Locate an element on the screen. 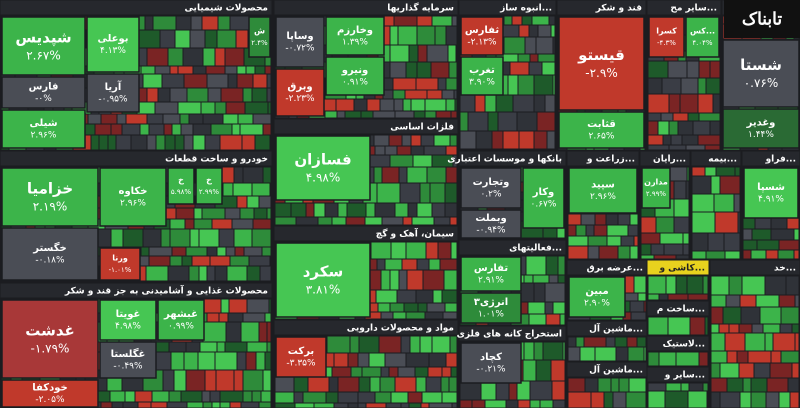  sector-title: بانکها و موسسات اعتباری is located at coordinates (504, 160).